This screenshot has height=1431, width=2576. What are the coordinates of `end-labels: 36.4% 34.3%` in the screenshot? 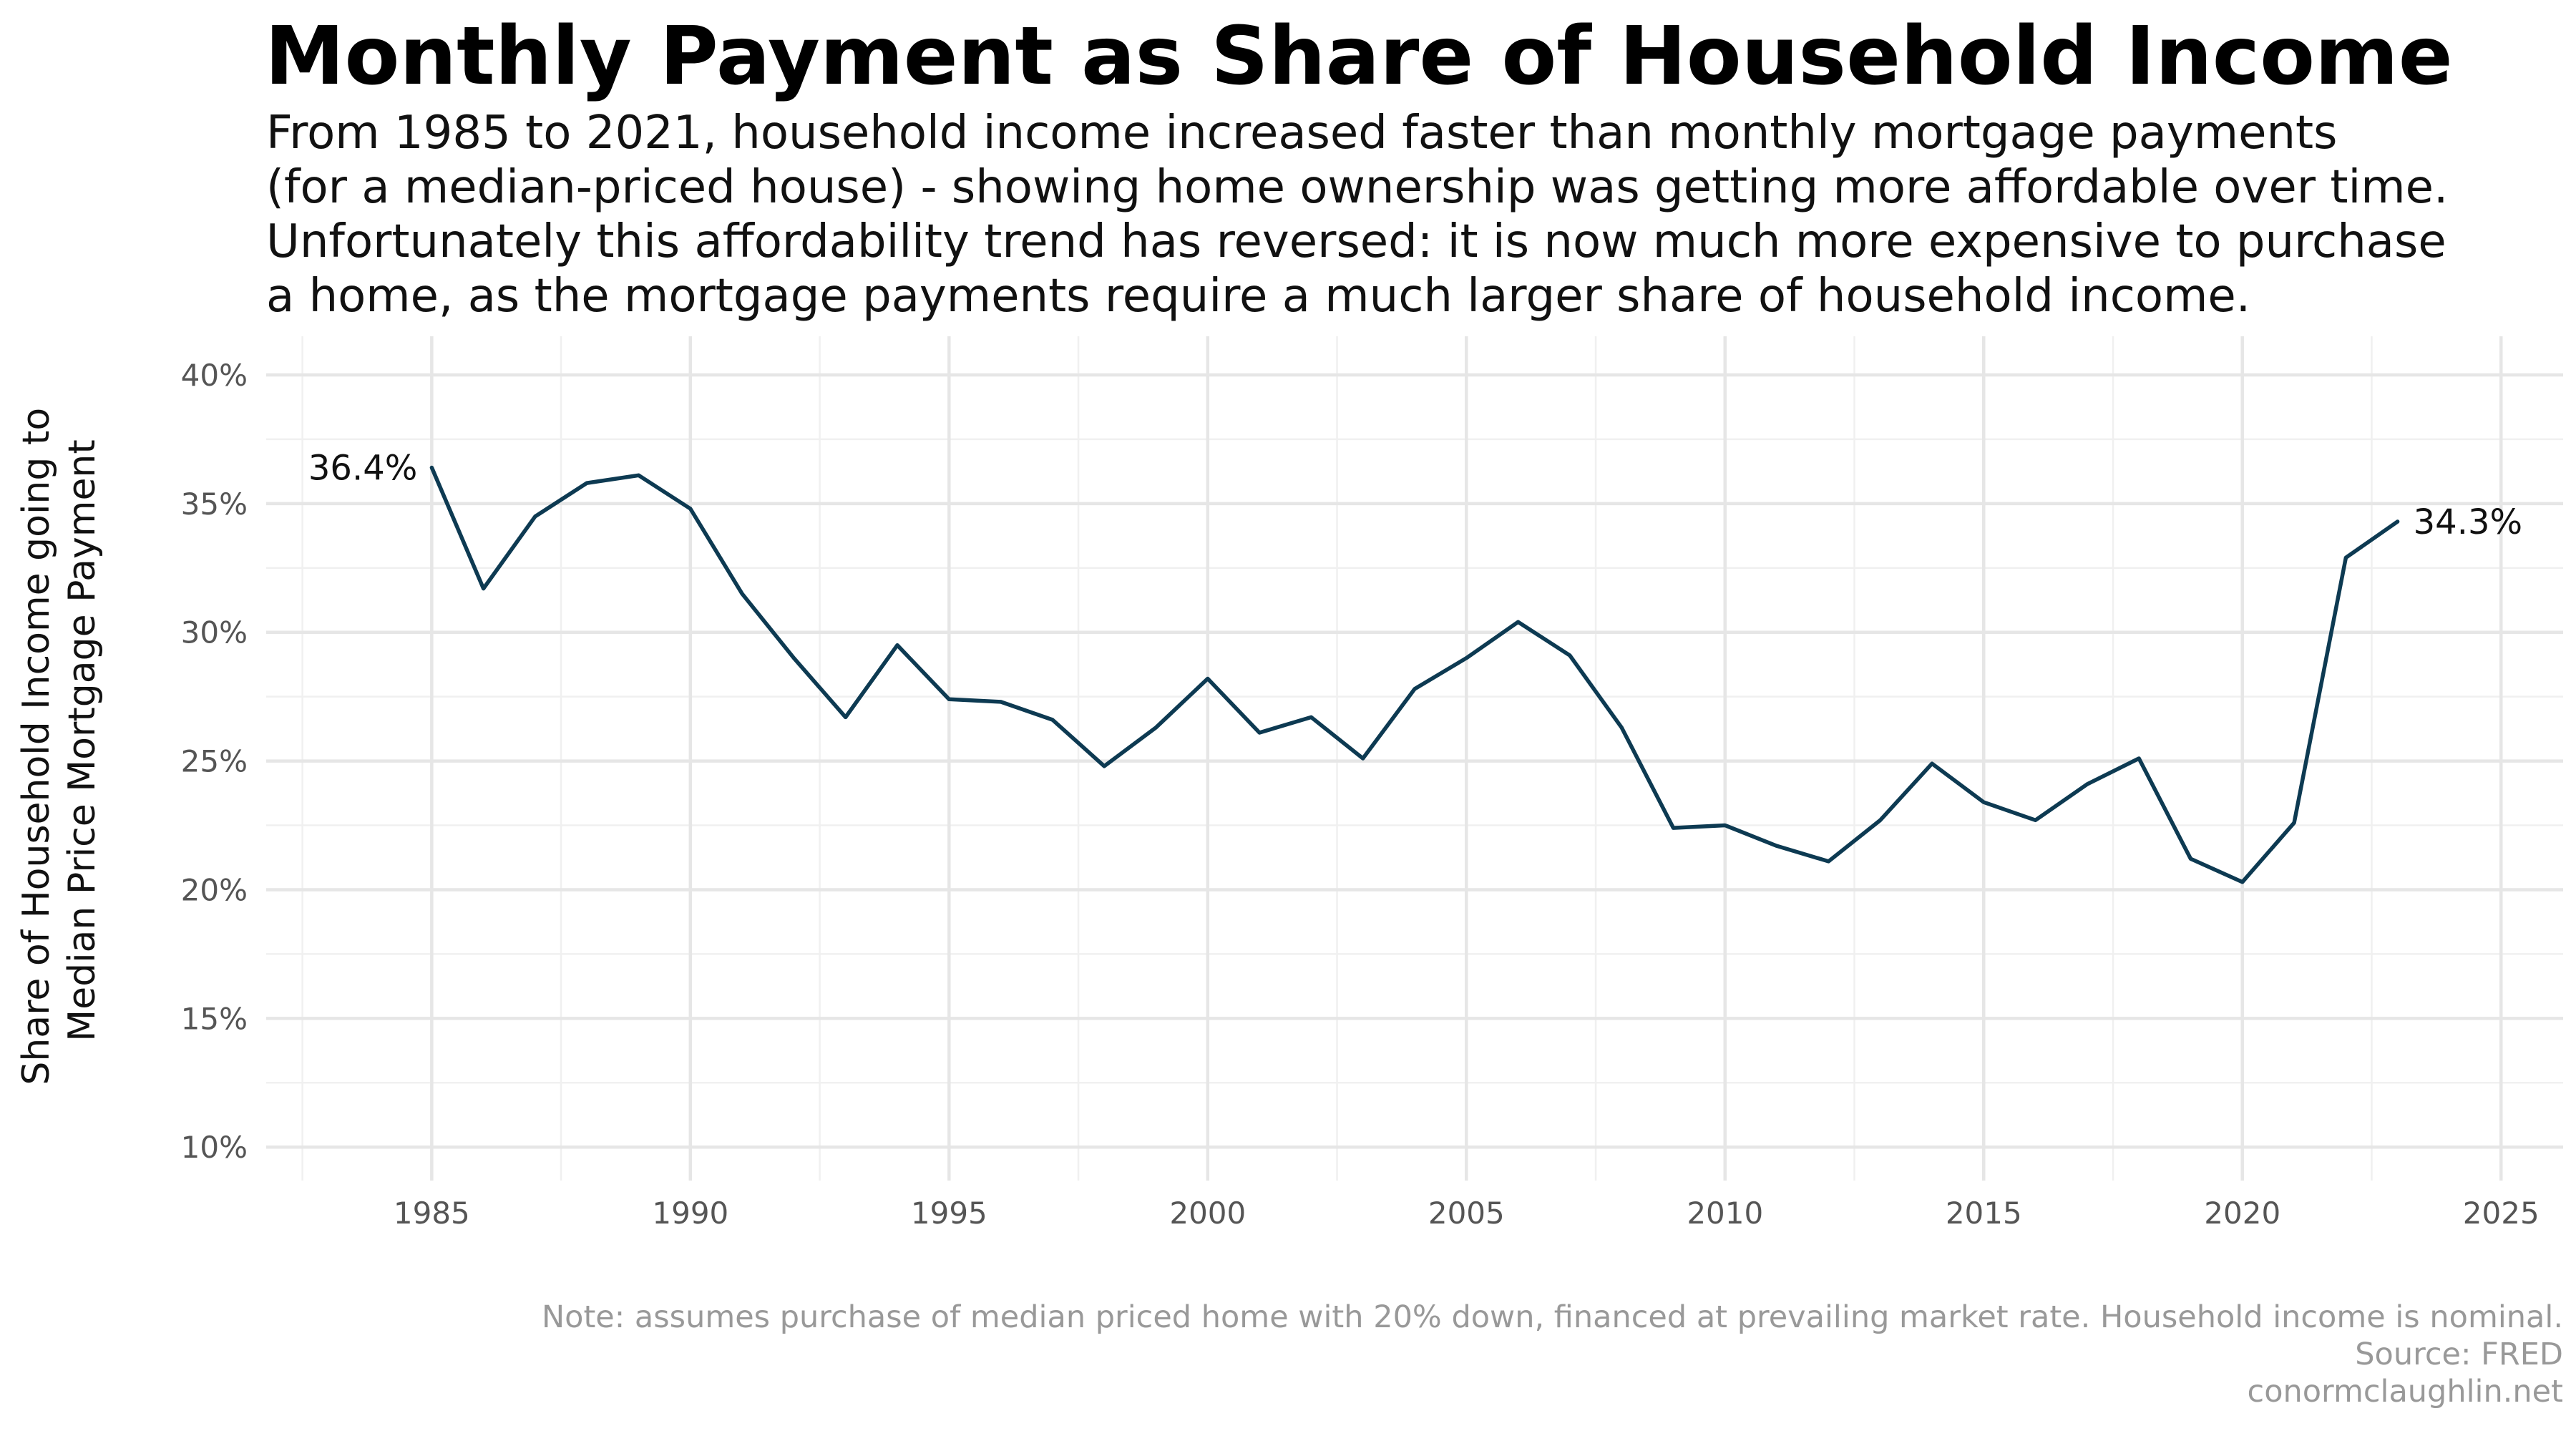 It's located at (1415, 495).